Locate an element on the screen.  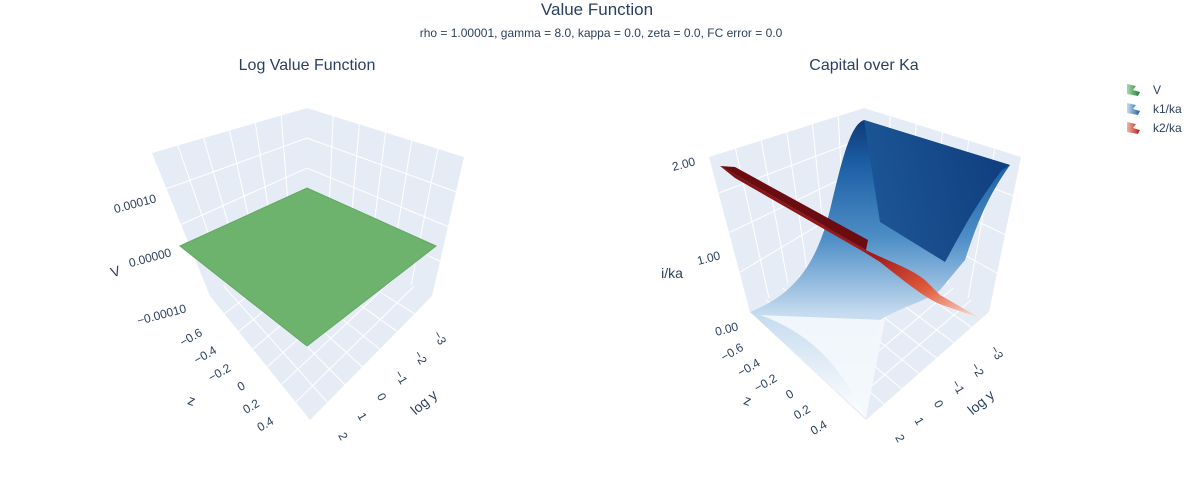
z-tick-label: 1.00 is located at coordinates (709, 258).